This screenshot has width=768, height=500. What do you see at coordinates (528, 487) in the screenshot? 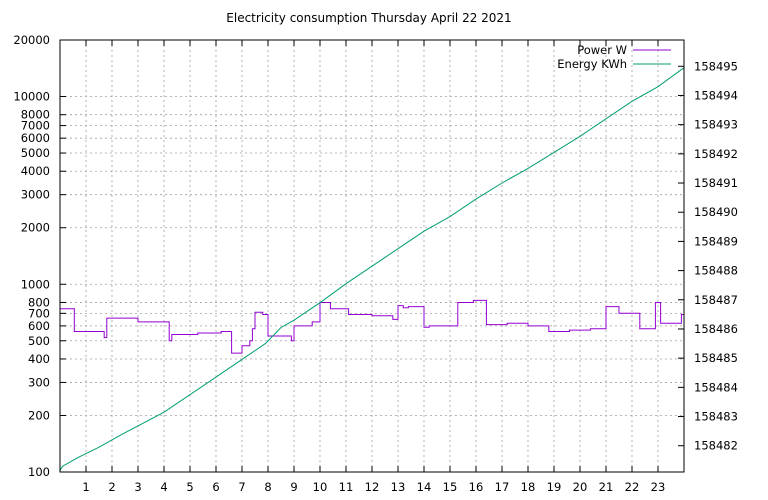
I see `x-tick-label: 18` at bounding box center [528, 487].